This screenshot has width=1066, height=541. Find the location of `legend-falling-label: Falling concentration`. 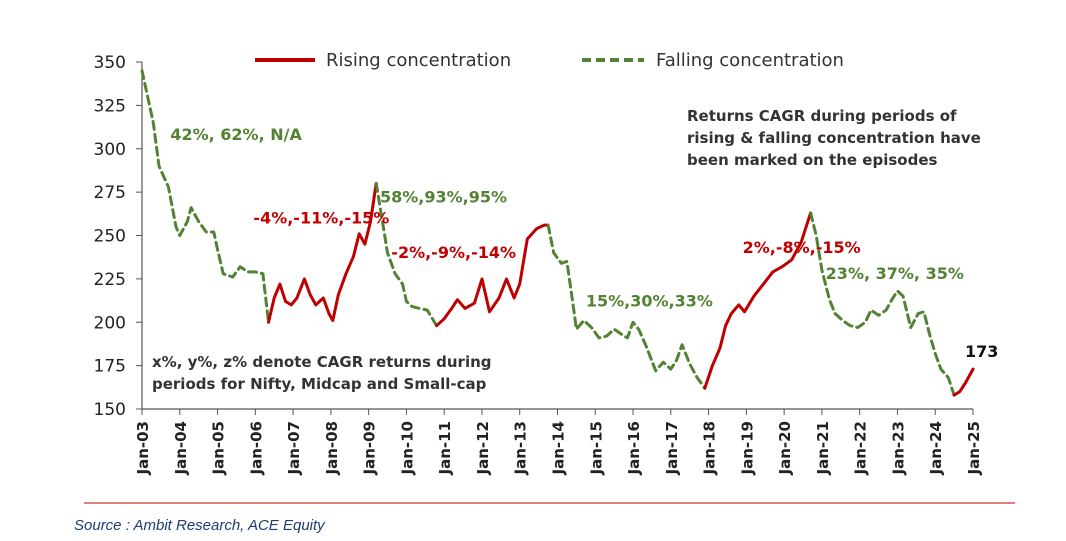

legend-falling-label: Falling concentration is located at coordinates (750, 60).